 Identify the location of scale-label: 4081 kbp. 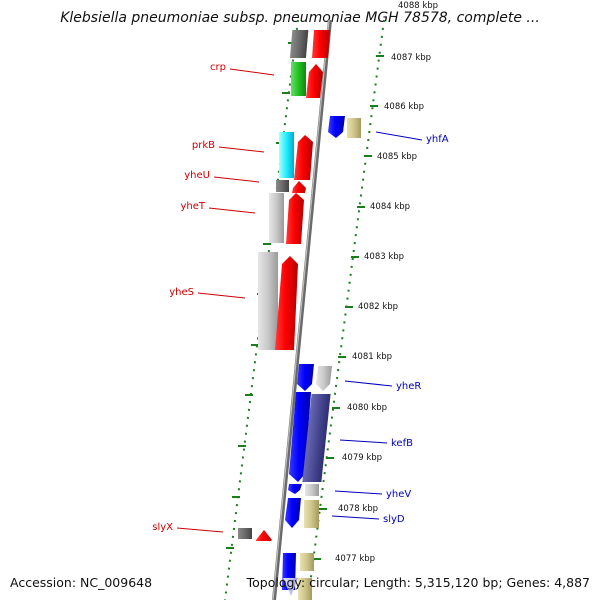
(372, 357).